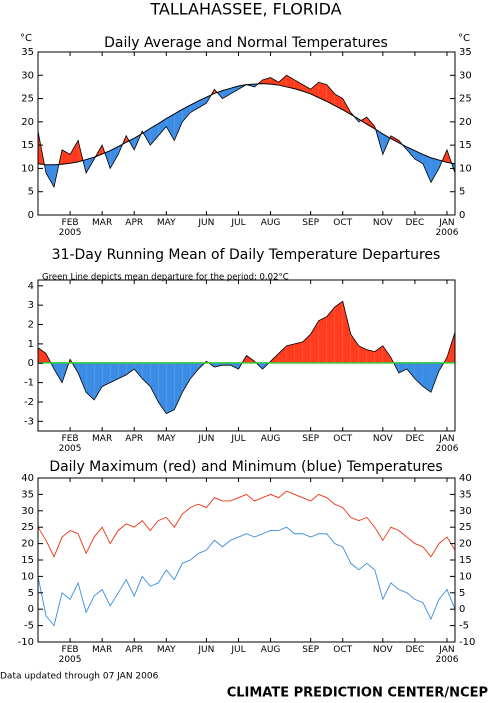  I want to click on y-tick-label: 10, so click(27, 168).